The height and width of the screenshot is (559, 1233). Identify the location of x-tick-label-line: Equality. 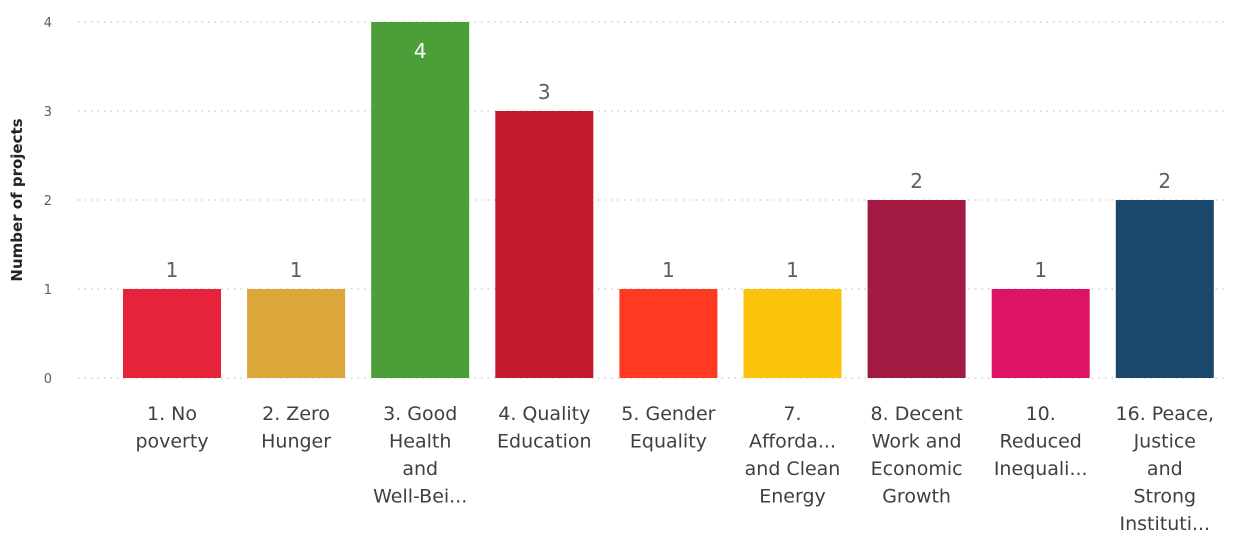
(668, 442).